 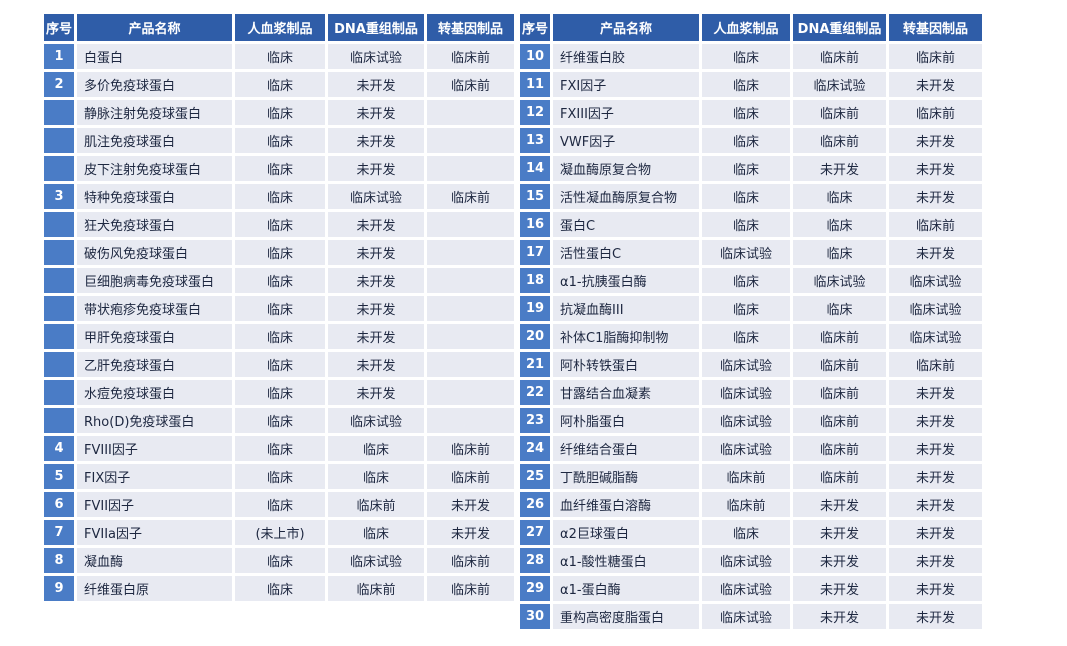 I want to click on product-name-cell: 阿朴脂蛋白, so click(x=626, y=420).